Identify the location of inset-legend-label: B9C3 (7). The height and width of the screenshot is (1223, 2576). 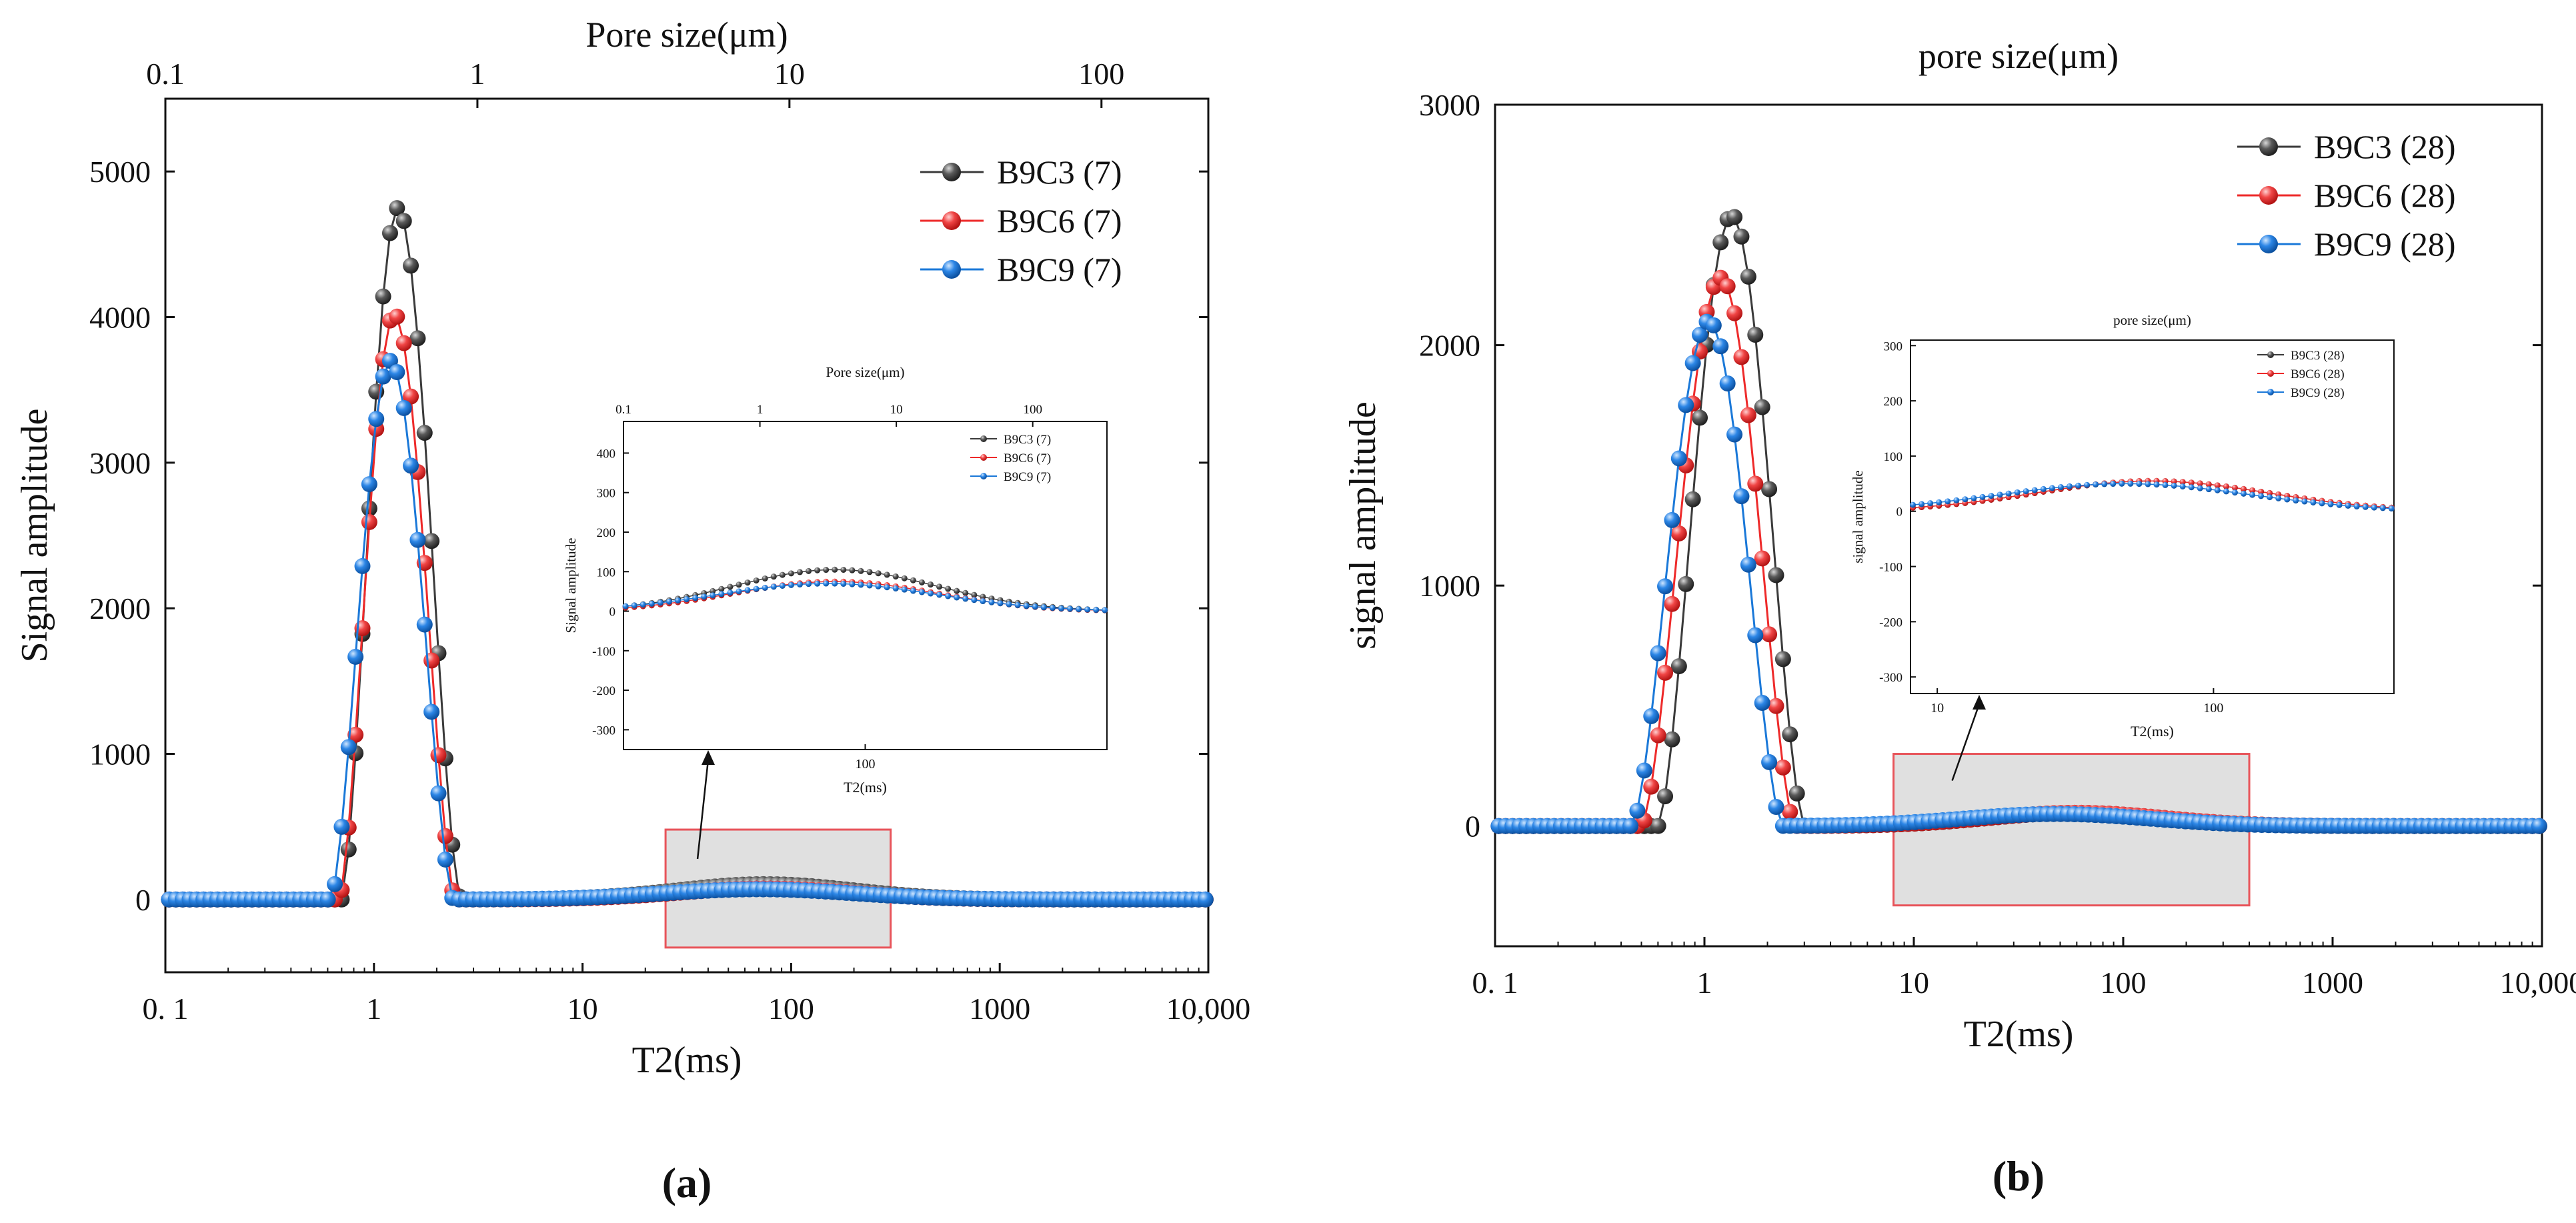
(1027, 440).